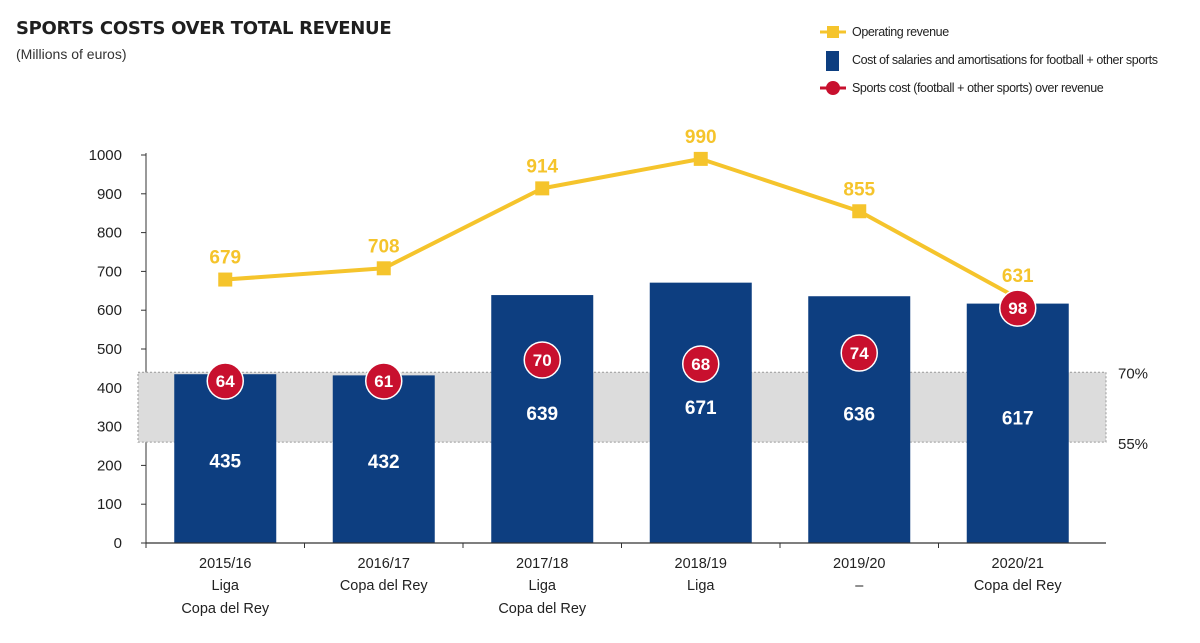 The image size is (1200, 643). What do you see at coordinates (1008, 34) in the screenshot?
I see `legend-item-operating-revenue: Operating revenue` at bounding box center [1008, 34].